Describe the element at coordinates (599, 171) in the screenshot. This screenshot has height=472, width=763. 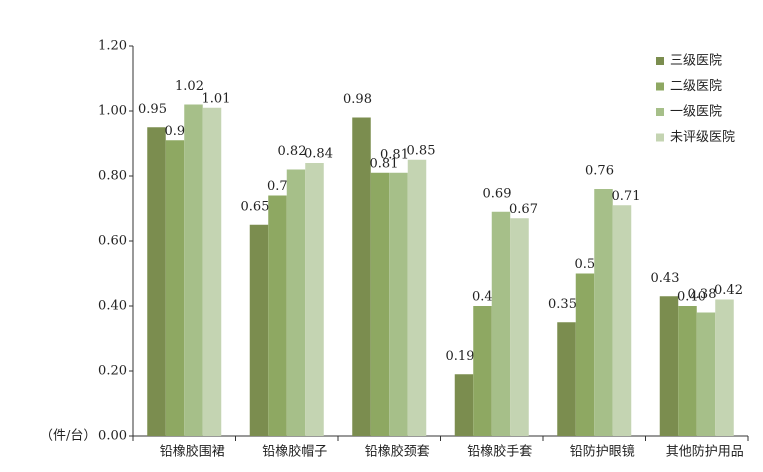
I see `data-label: 0.76` at that location.